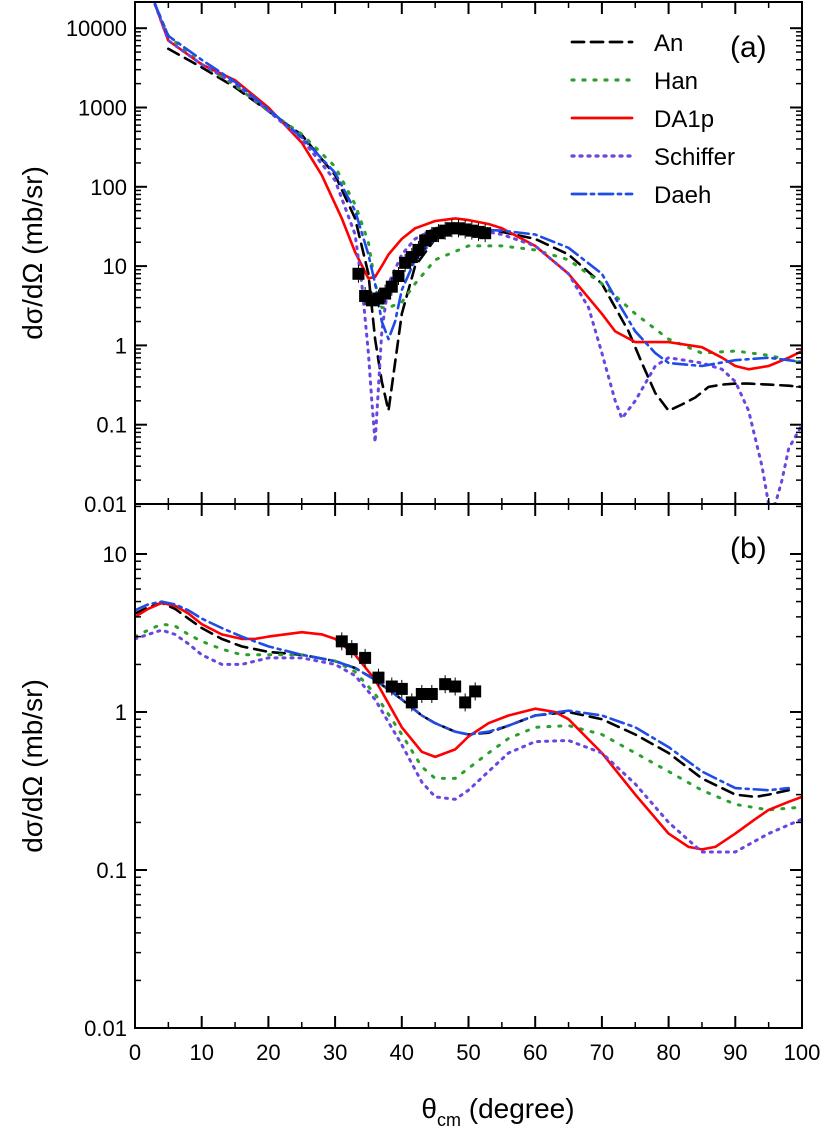  Describe the element at coordinates (518, 1108) in the screenshot. I see `x-axis-title-unit: (degree)` at that location.